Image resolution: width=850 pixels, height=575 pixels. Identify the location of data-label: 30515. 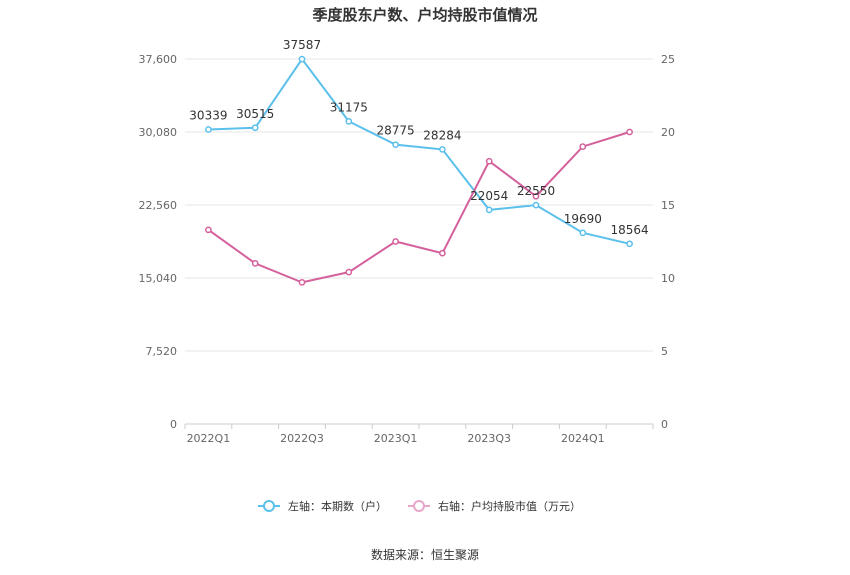
(255, 114).